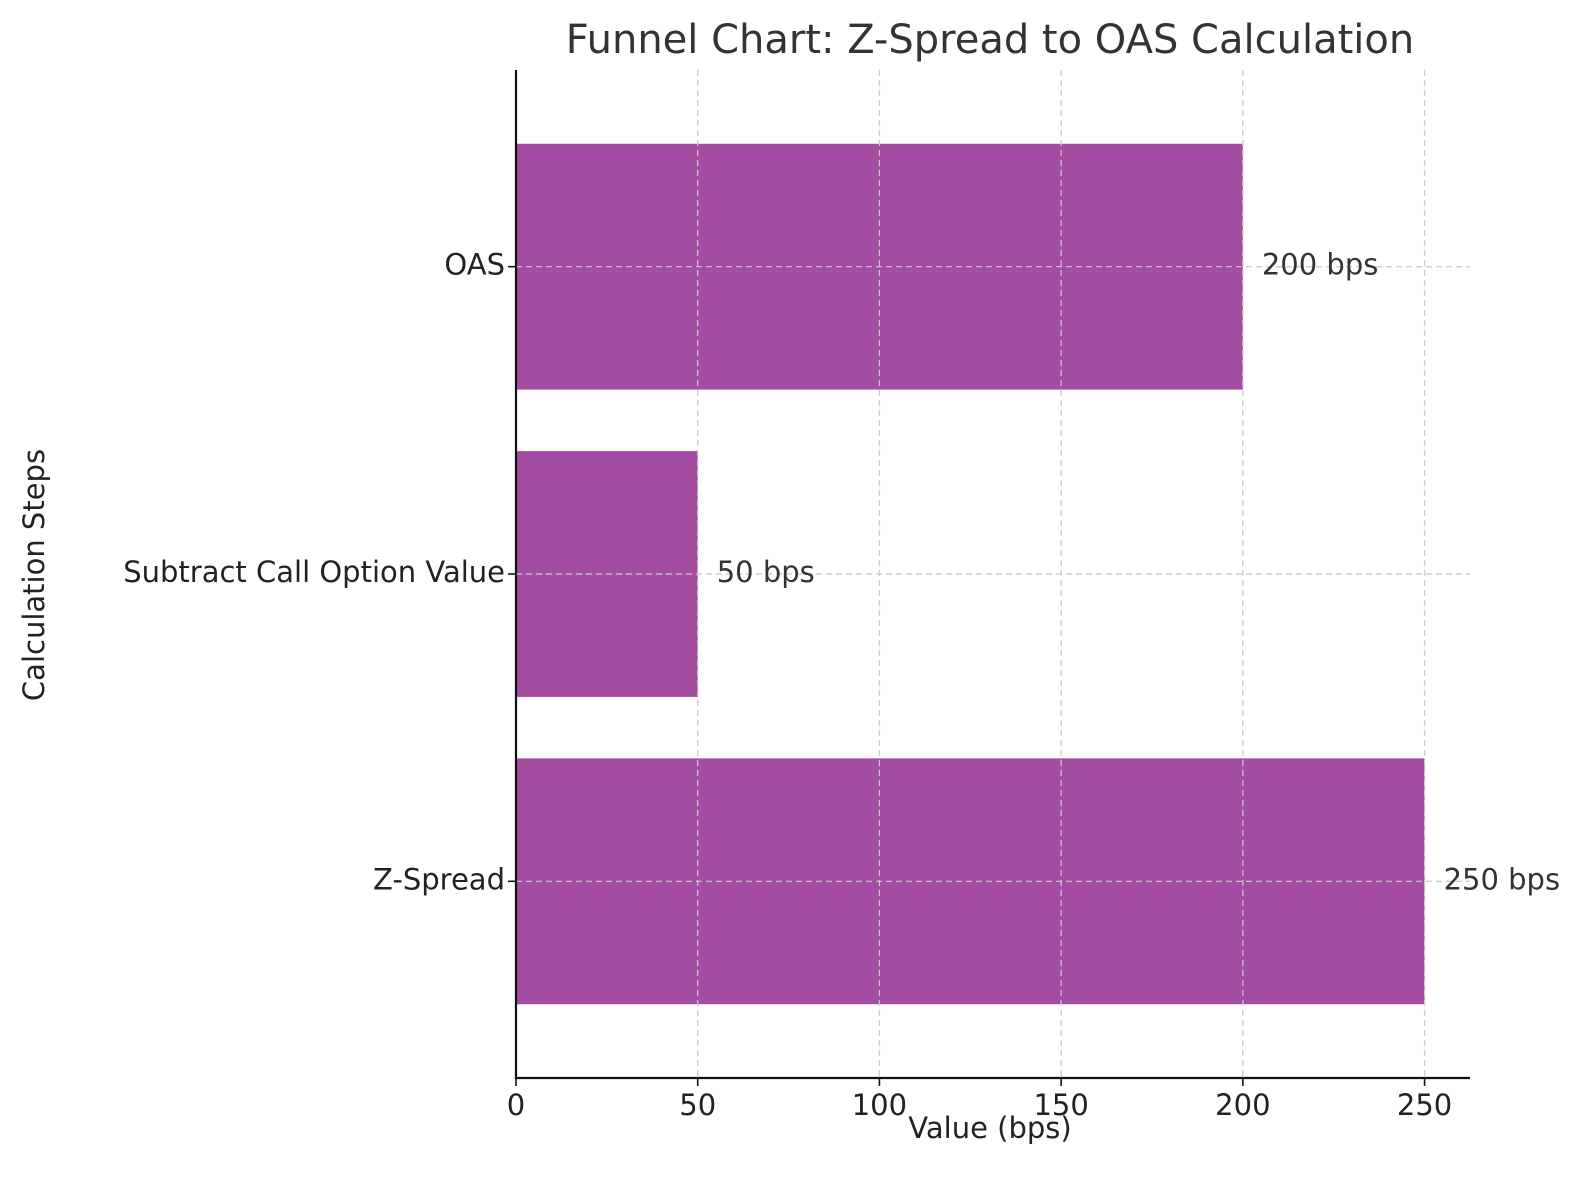 The width and height of the screenshot is (1588, 1180). Describe the element at coordinates (766, 572) in the screenshot. I see `data-label: 50 bps` at that location.